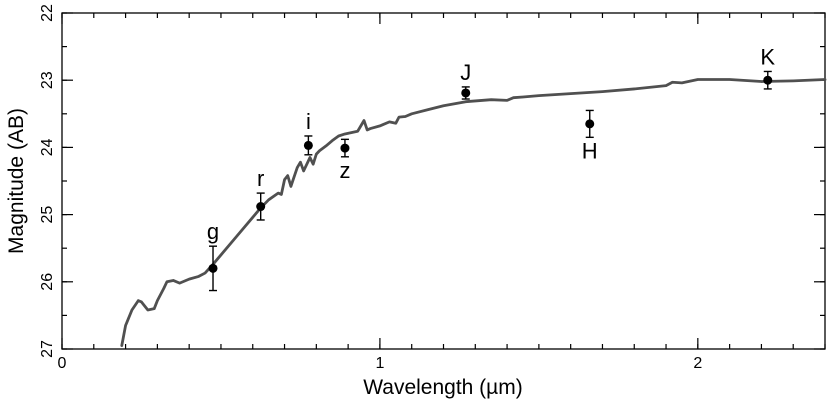  What do you see at coordinates (47, 282) in the screenshot?
I see `y-tick-label: 26` at bounding box center [47, 282].